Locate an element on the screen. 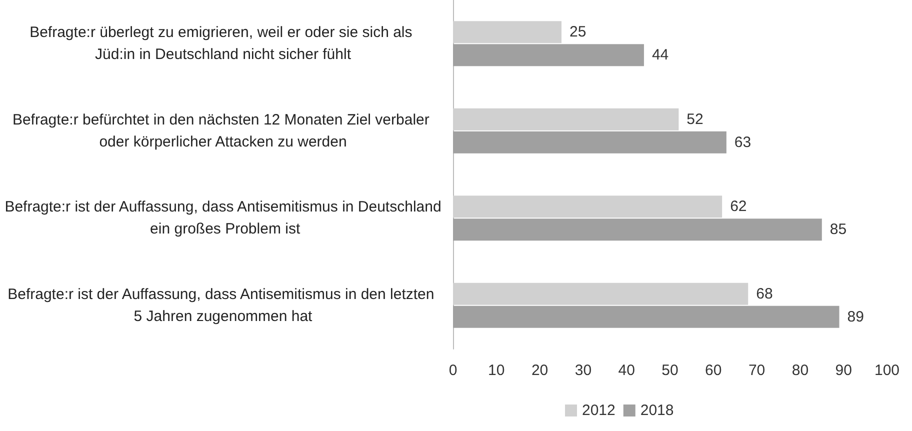 This screenshot has height=431, width=912. x-tick-label: 10 is located at coordinates (496, 370).